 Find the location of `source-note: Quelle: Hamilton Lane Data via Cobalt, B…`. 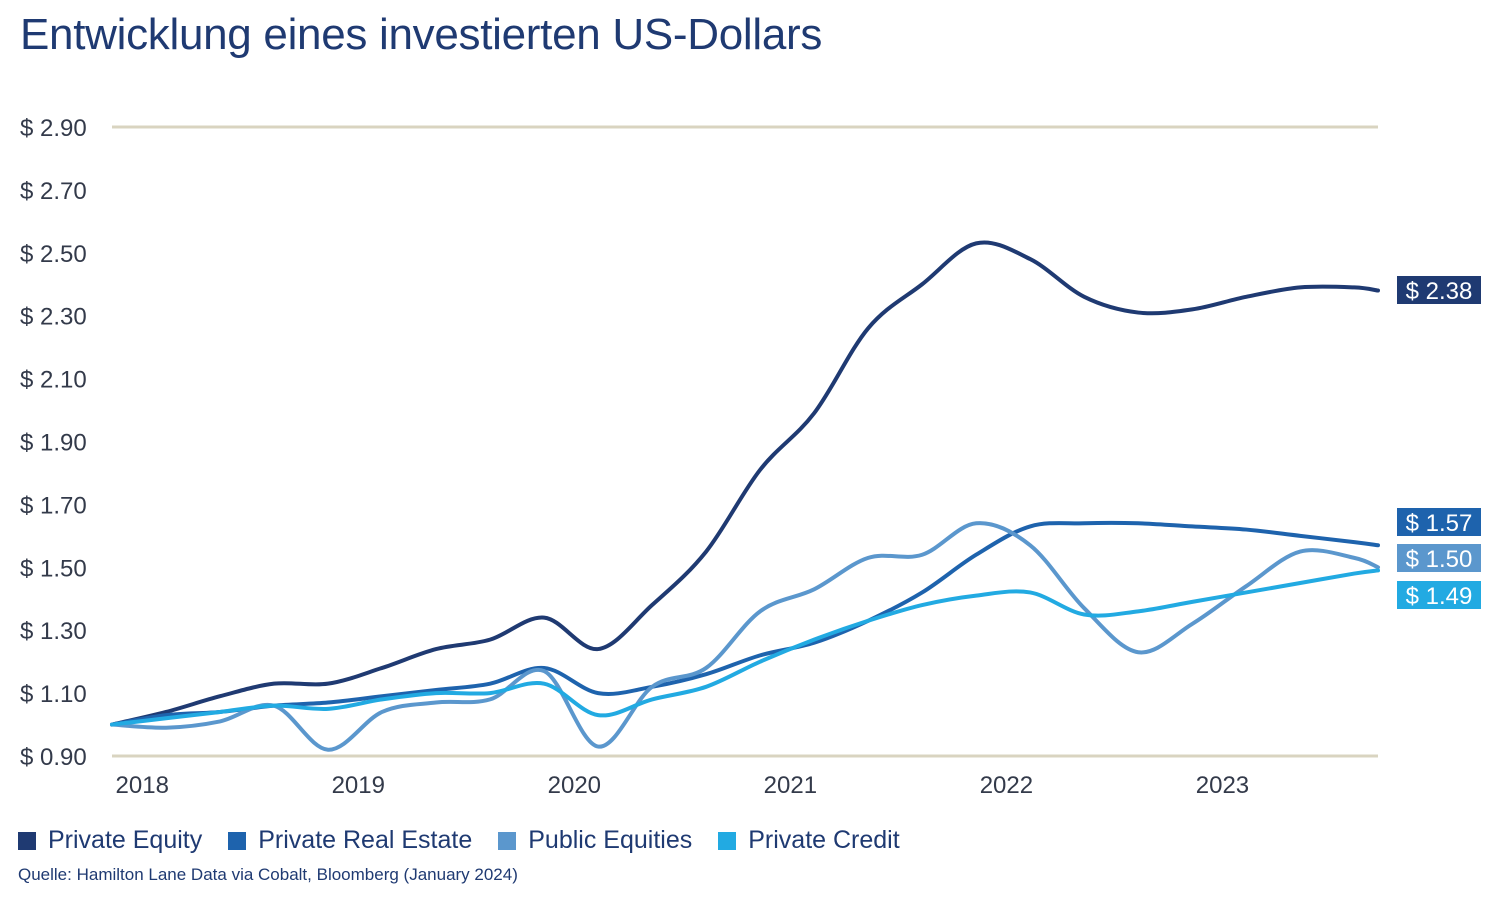

source-note: Quelle: Hamilton Lane Data via Cobalt, B… is located at coordinates (268, 874).